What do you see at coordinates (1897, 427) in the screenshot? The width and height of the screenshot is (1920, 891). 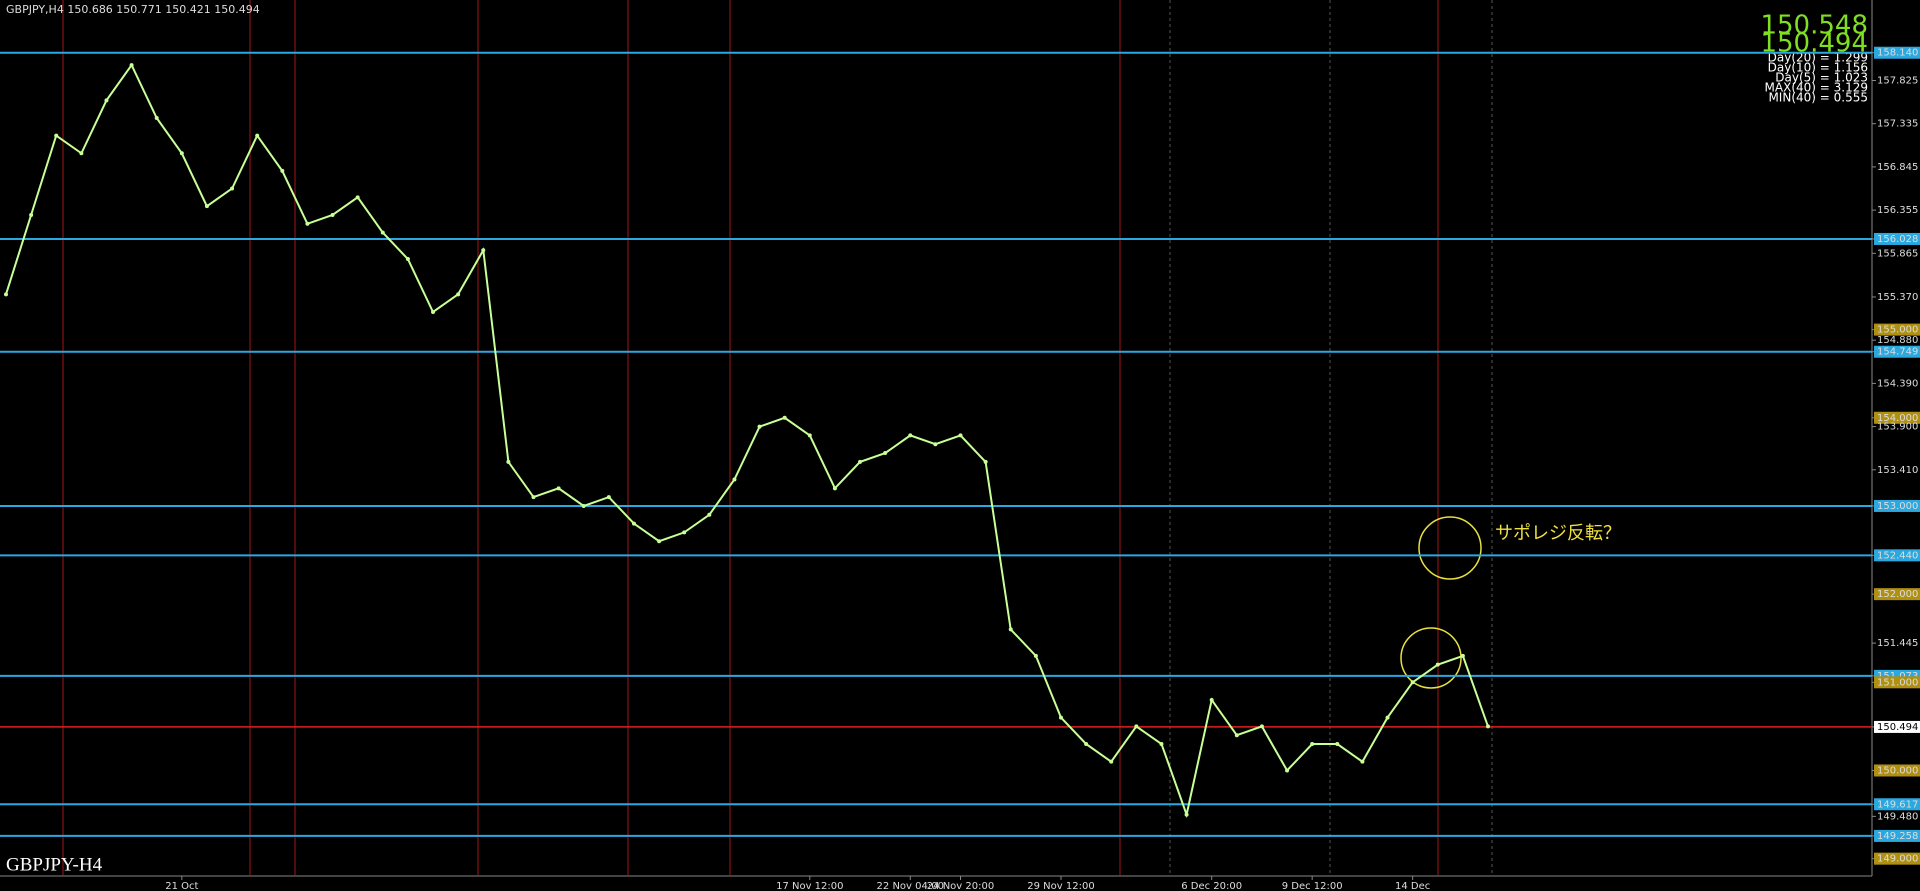 I see `y-tick-label: 153.900` at bounding box center [1897, 427].